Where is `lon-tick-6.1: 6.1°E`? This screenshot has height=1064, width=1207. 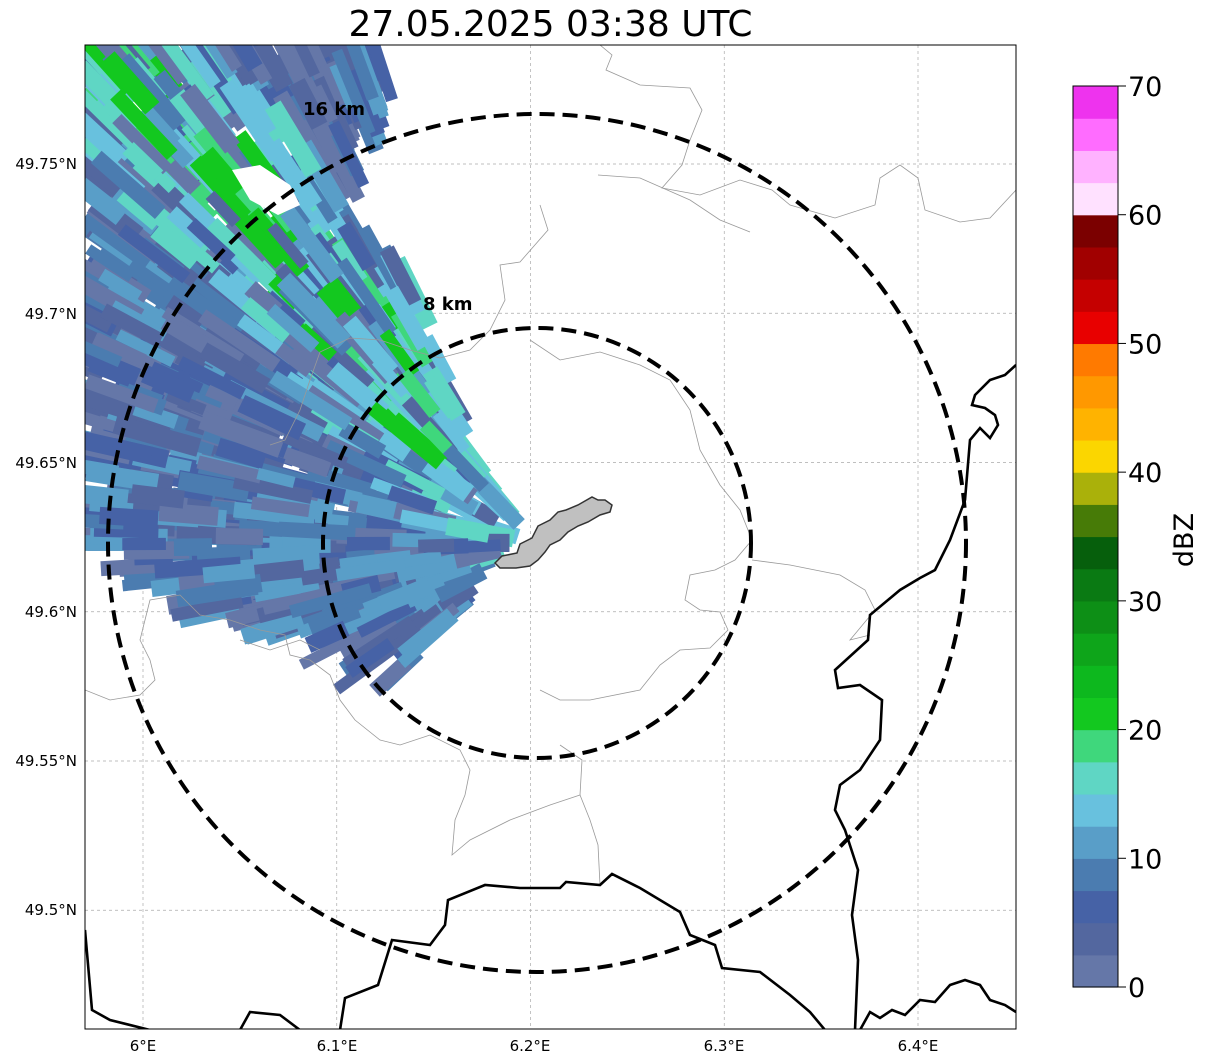 lon-tick-6.1: 6.1°E is located at coordinates (337, 1046).